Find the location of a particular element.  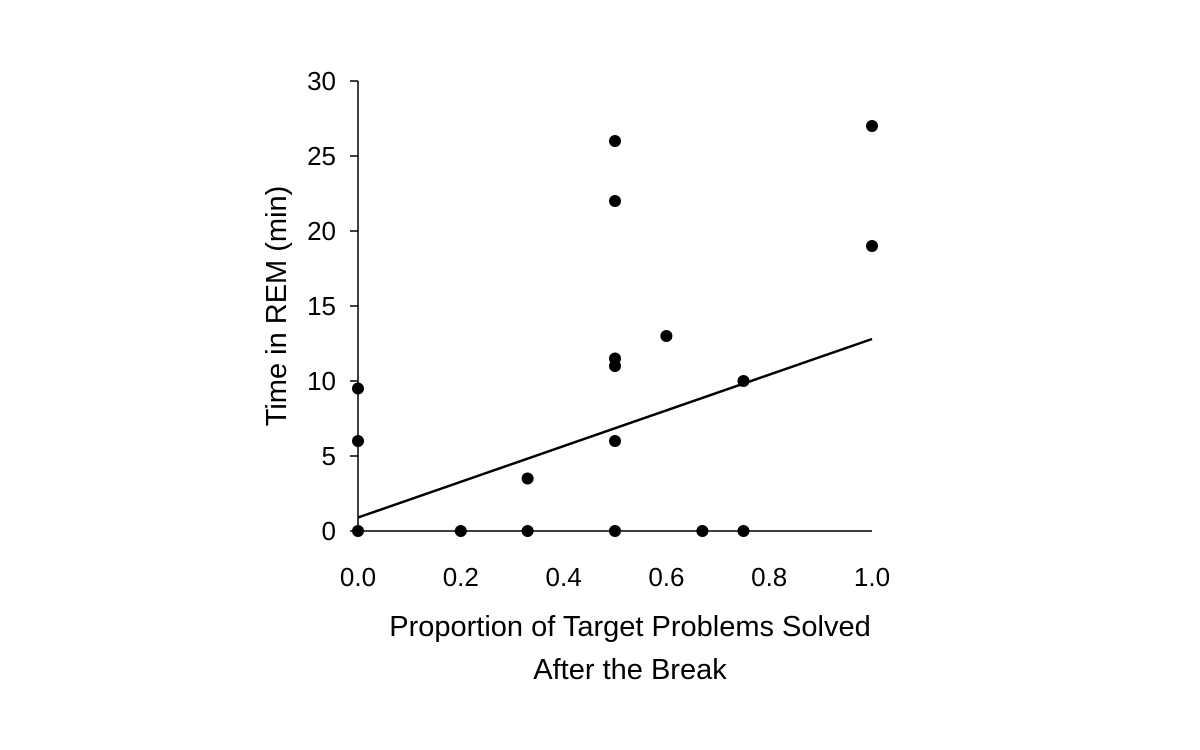

trendline-group is located at coordinates (615, 428).